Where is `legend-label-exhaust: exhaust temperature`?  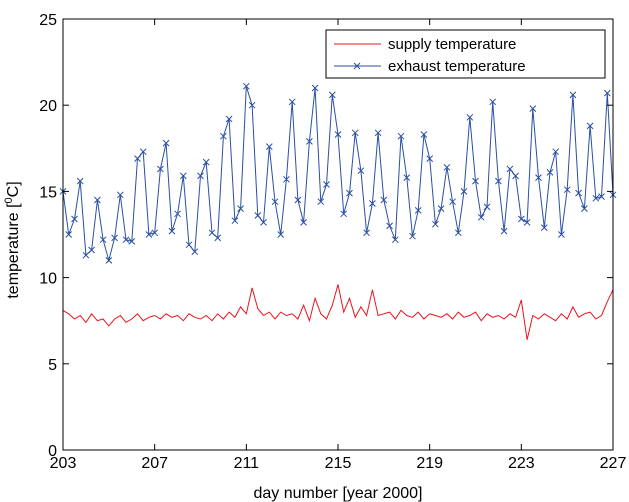 legend-label-exhaust: exhaust temperature is located at coordinates (457, 66).